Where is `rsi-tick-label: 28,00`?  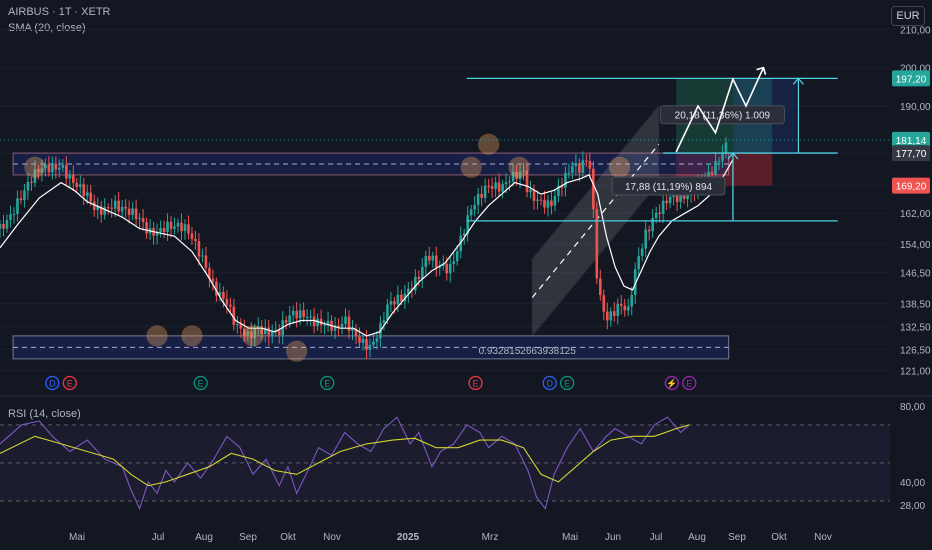
rsi-tick-label: 28,00 is located at coordinates (912, 506).